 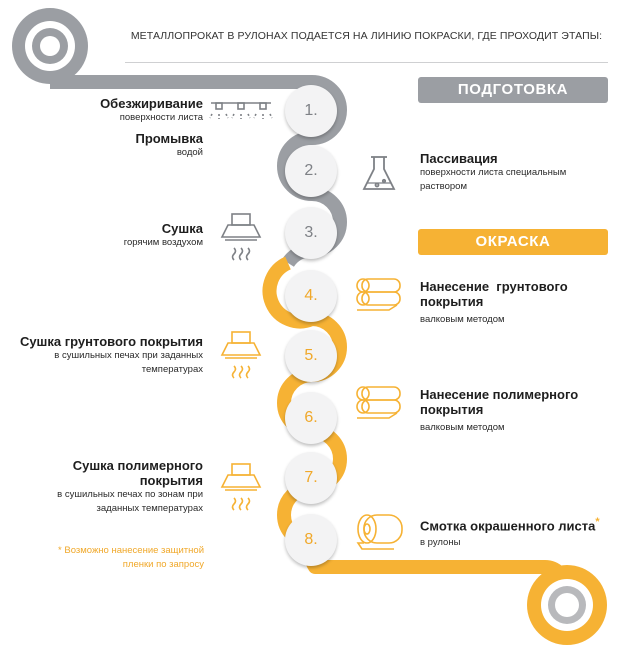 What do you see at coordinates (499, 394) in the screenshot?
I see `step-title: Нанесение полимерного` at bounding box center [499, 394].